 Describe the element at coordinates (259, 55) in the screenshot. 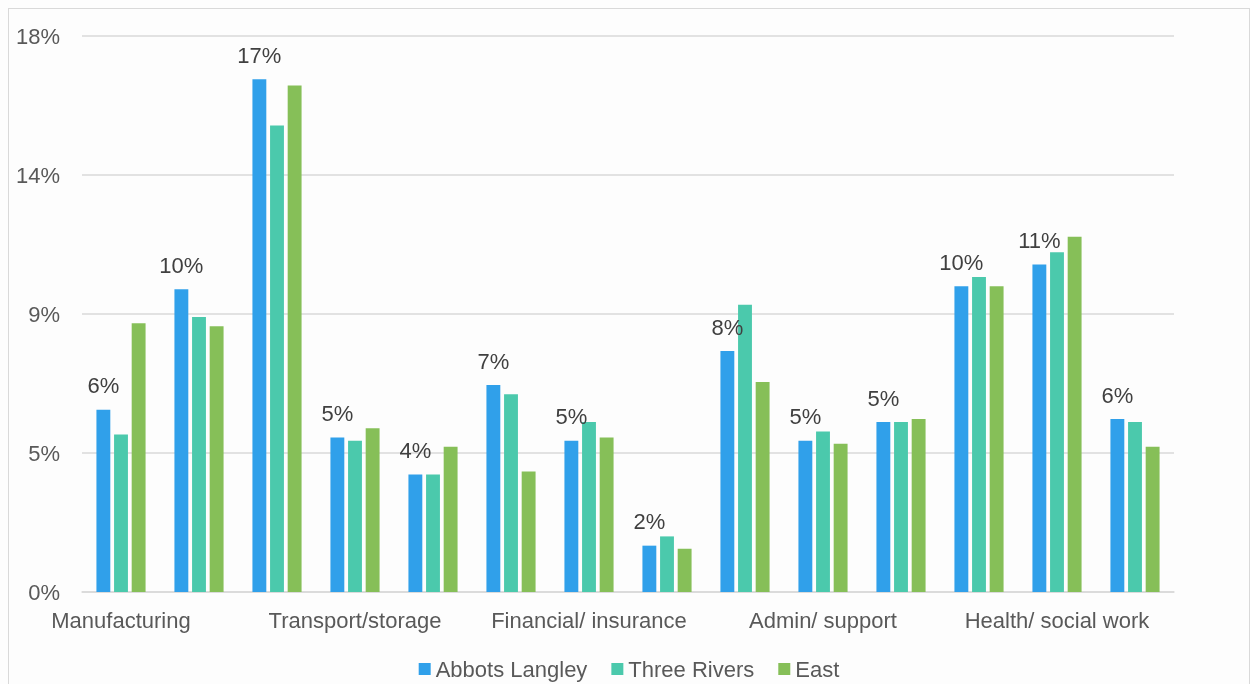

I see `data-label: 17%` at that location.